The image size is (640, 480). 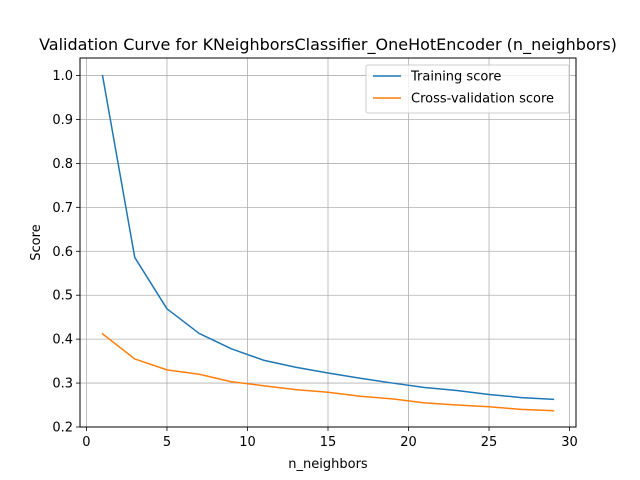 What do you see at coordinates (62, 76) in the screenshot?
I see `y-tick-label: 1.0` at bounding box center [62, 76].